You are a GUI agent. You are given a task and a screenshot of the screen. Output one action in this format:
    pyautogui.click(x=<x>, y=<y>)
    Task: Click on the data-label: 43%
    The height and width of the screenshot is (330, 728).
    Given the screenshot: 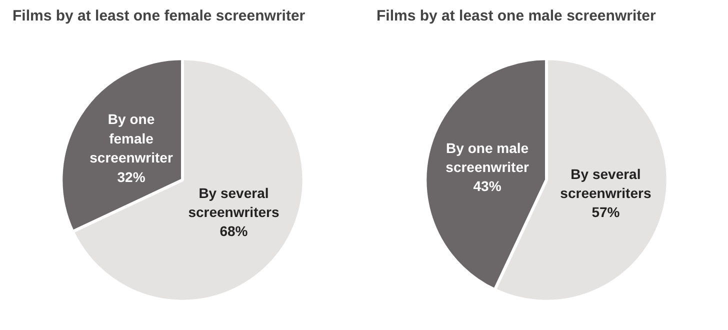 What is the action you would take?
    pyautogui.click(x=487, y=186)
    